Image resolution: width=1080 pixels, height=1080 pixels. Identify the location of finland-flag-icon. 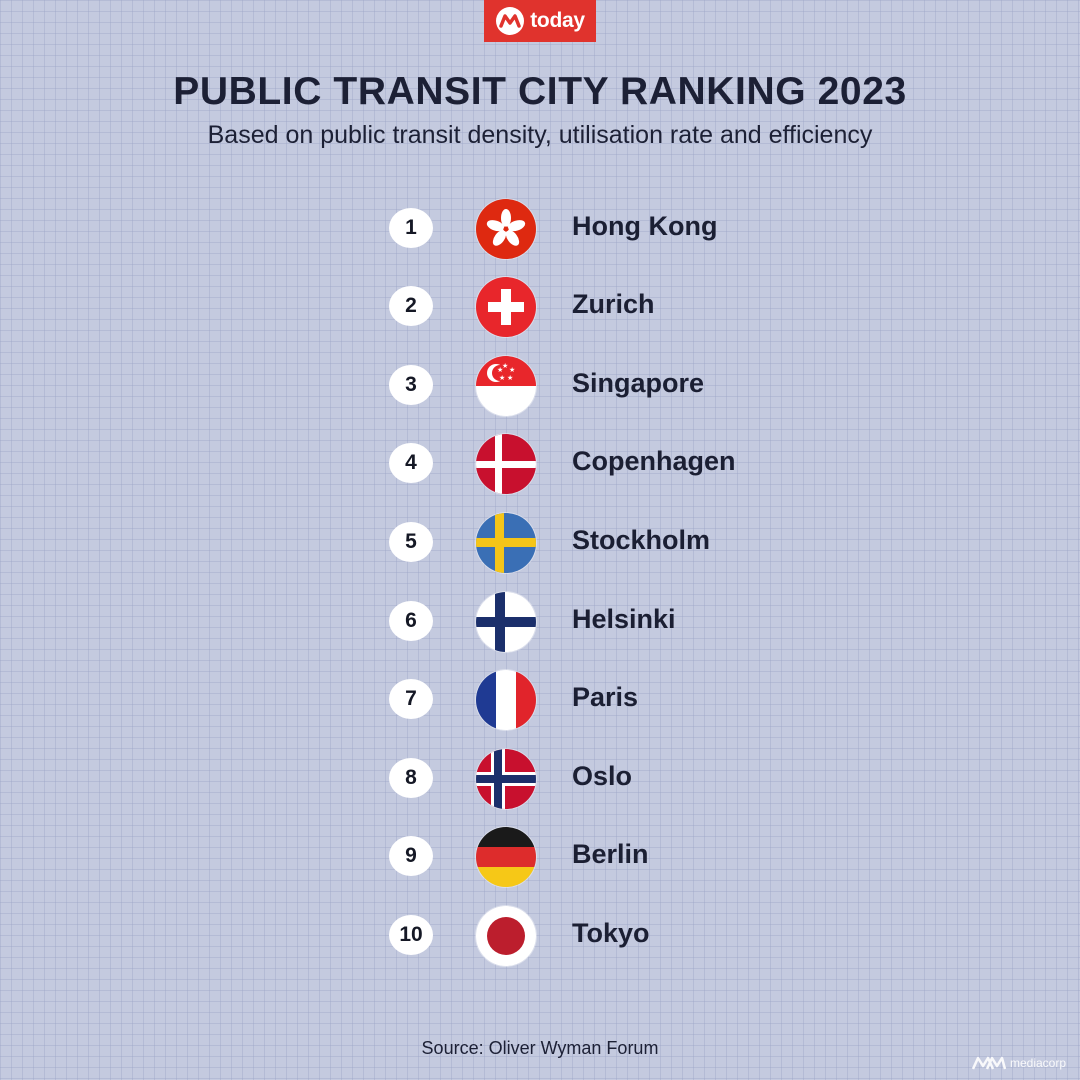
(506, 622).